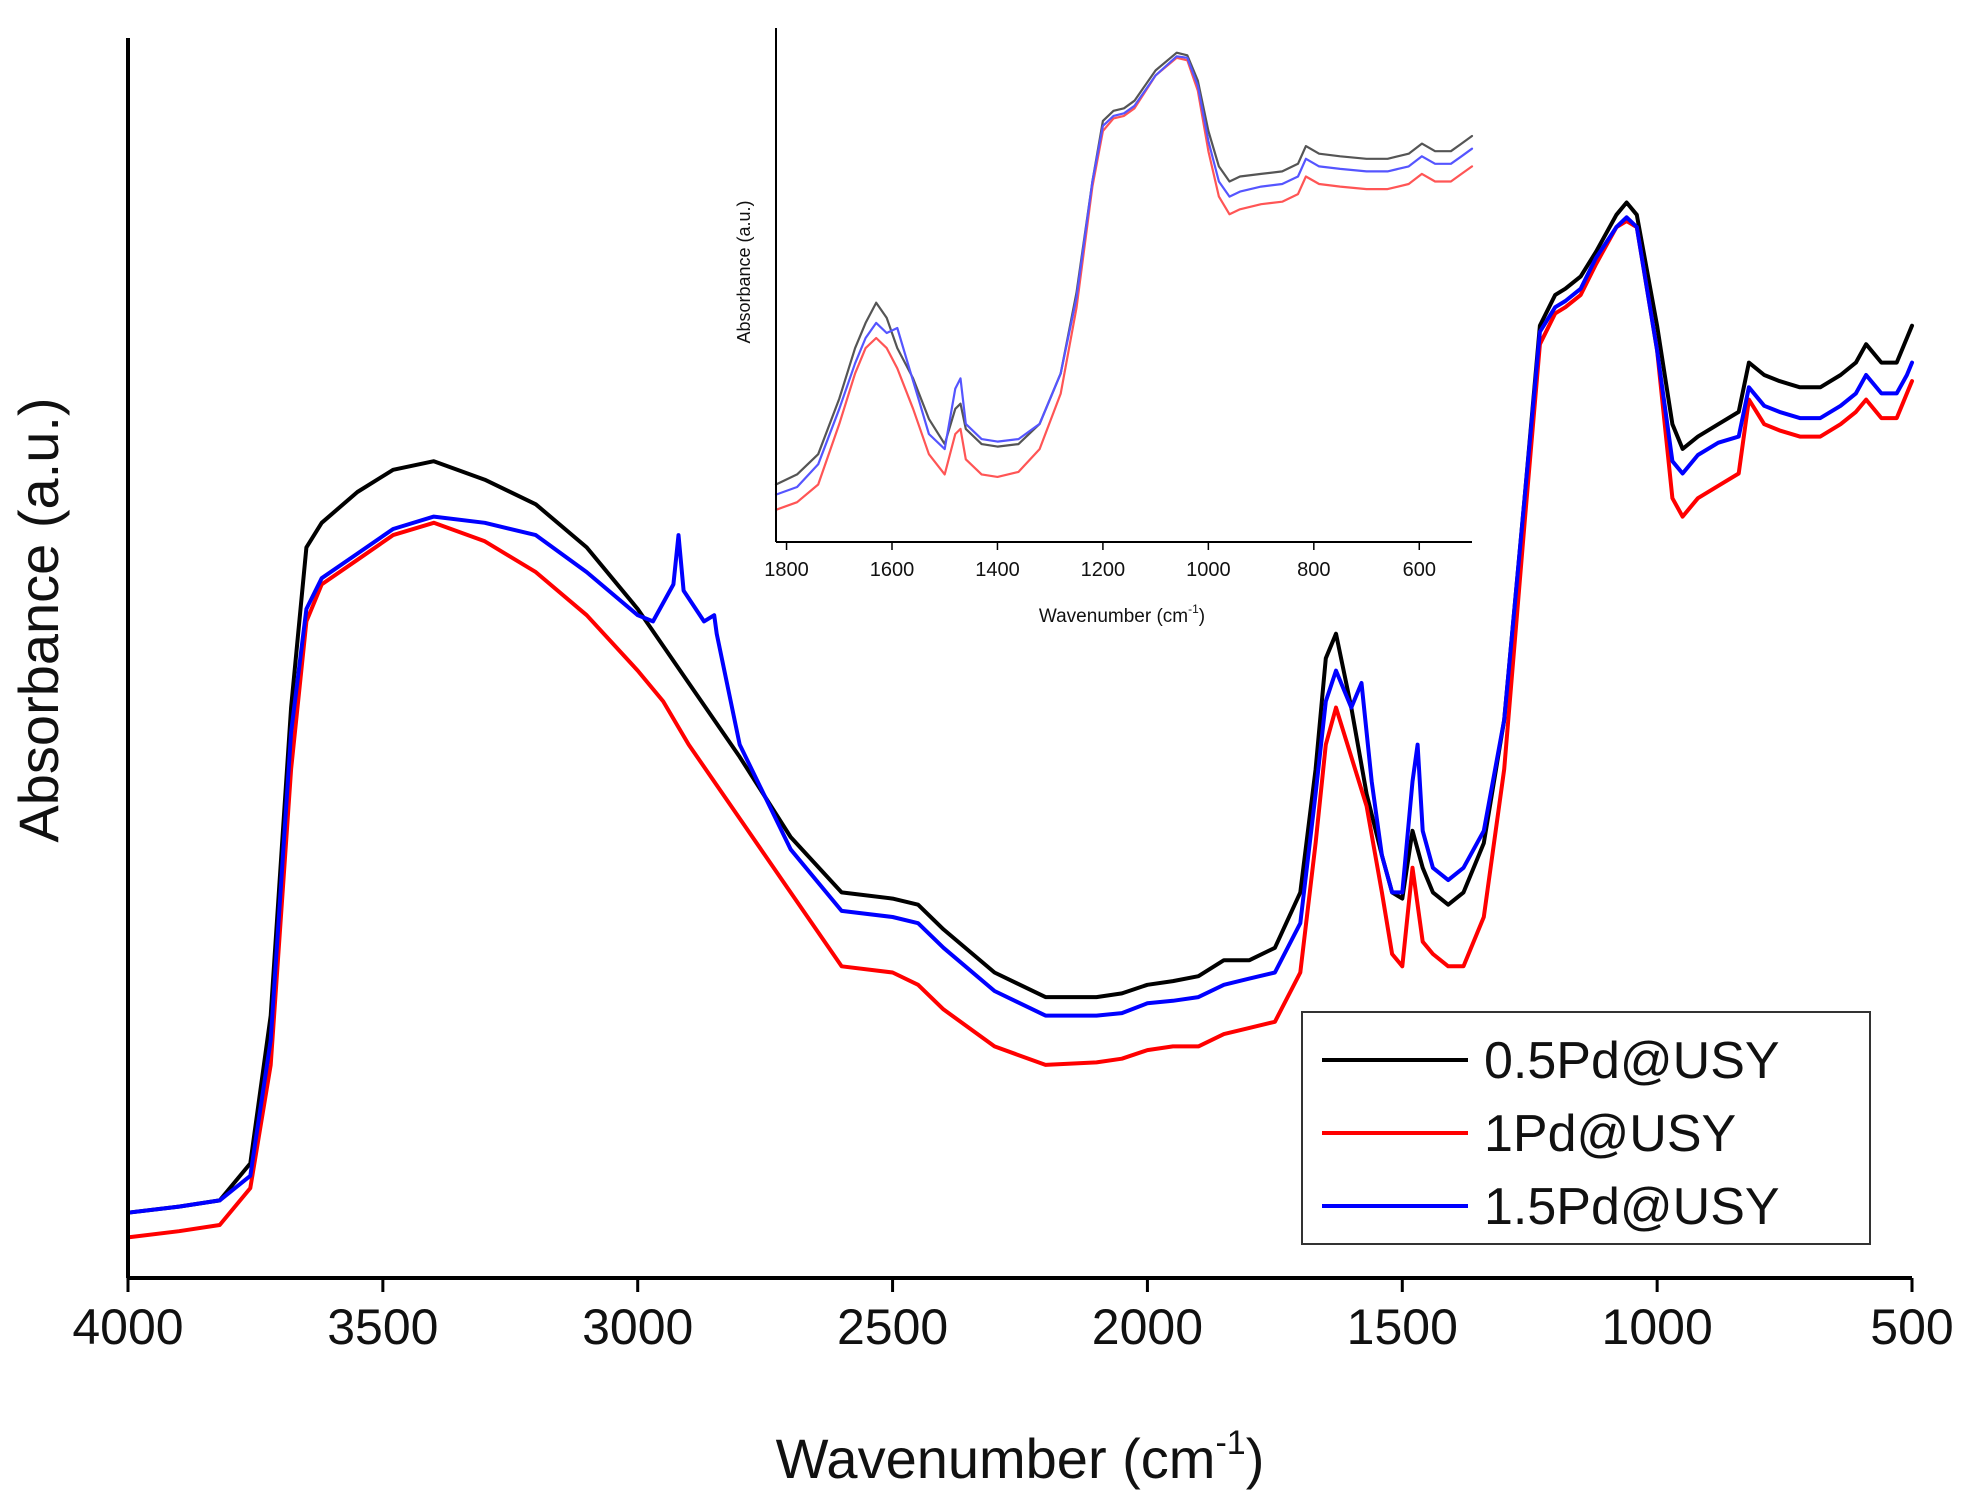  What do you see at coordinates (637, 1327) in the screenshot?
I see `main-x-tick-label-2: 3000` at bounding box center [637, 1327].